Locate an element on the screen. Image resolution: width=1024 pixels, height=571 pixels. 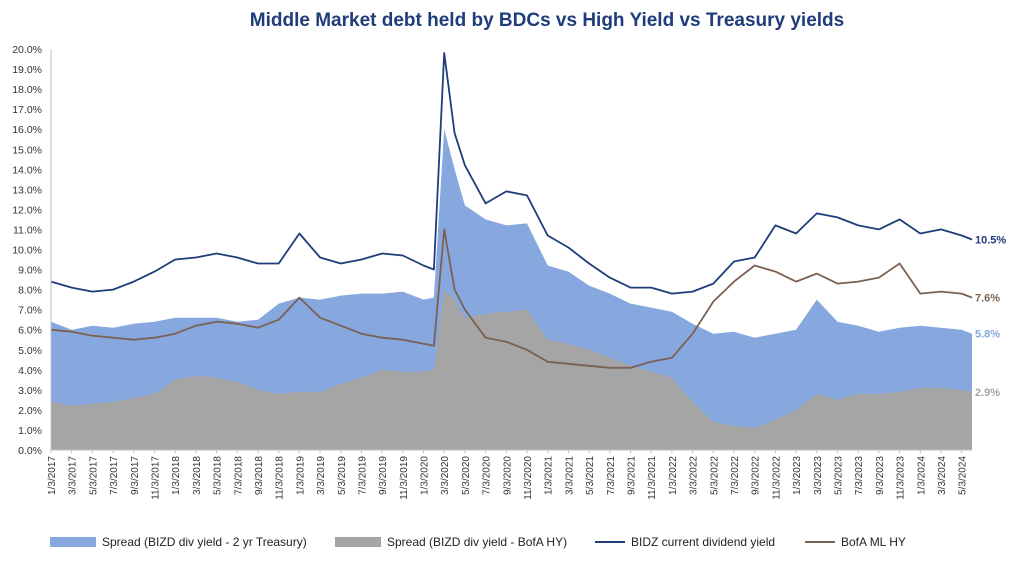
x-tick-label: 9/3/2020 is located at coordinates (507, 475).